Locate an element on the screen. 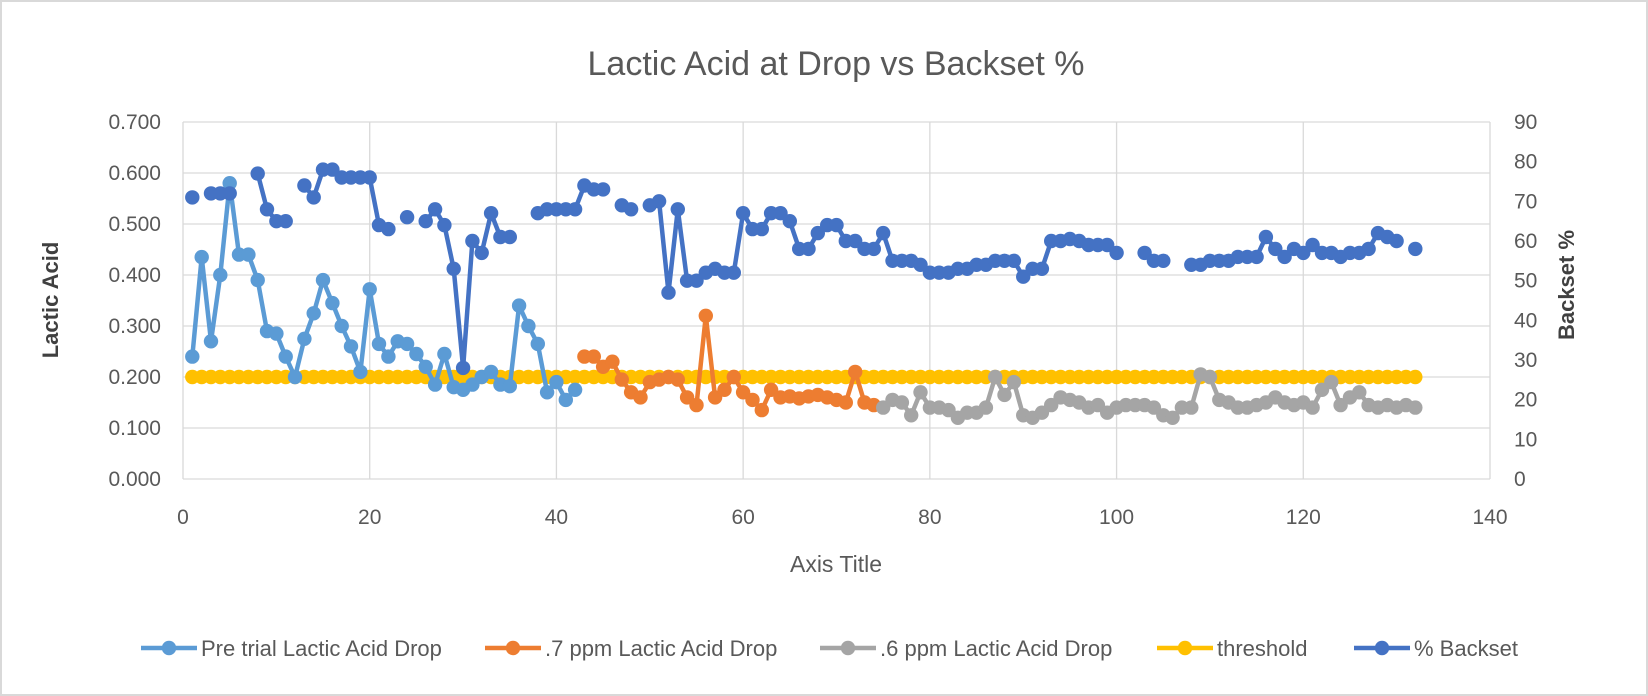  y2-tick-label: 10 is located at coordinates (1525, 439).